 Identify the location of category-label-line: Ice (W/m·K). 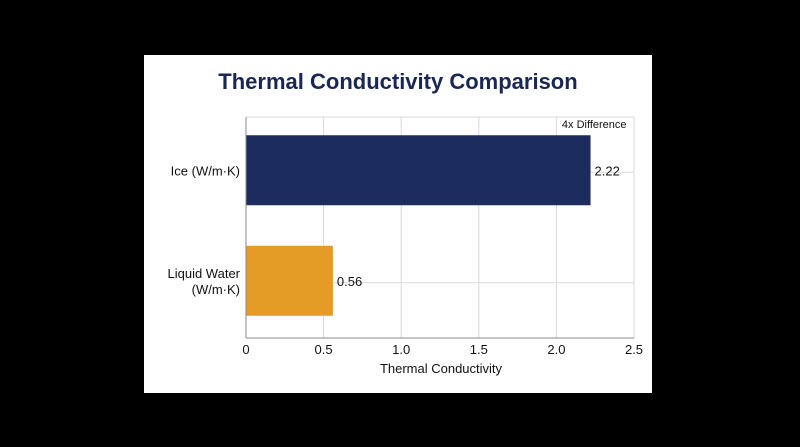
(205, 170).